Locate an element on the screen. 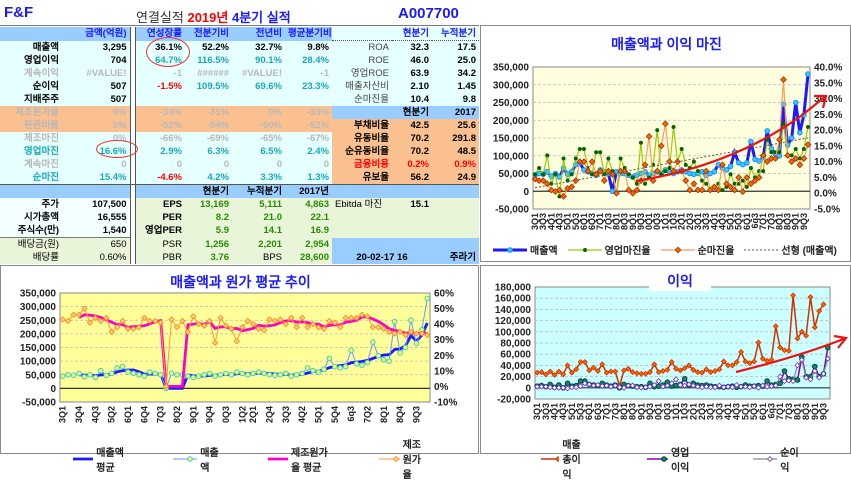 The image size is (851, 481). chart-legend: 매출액 평균 매출액 제조원가율 평균 제조원가율 is located at coordinates (275, 458).